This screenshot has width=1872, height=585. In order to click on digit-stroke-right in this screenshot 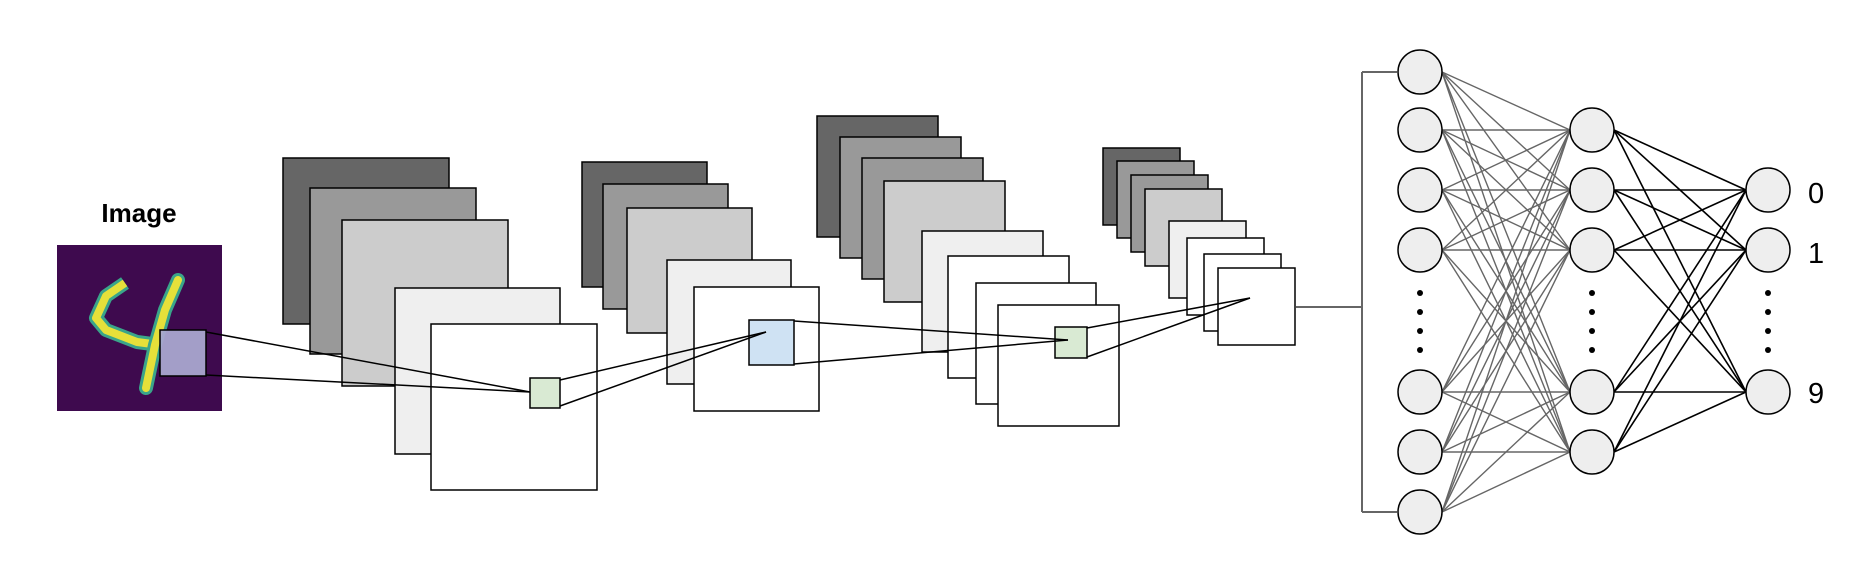, I will do `click(162, 334)`.